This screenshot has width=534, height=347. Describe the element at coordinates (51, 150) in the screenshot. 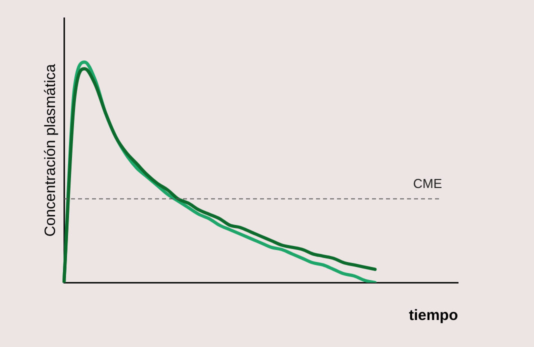

I see `y-axis-title: Concentración plasmática` at that location.